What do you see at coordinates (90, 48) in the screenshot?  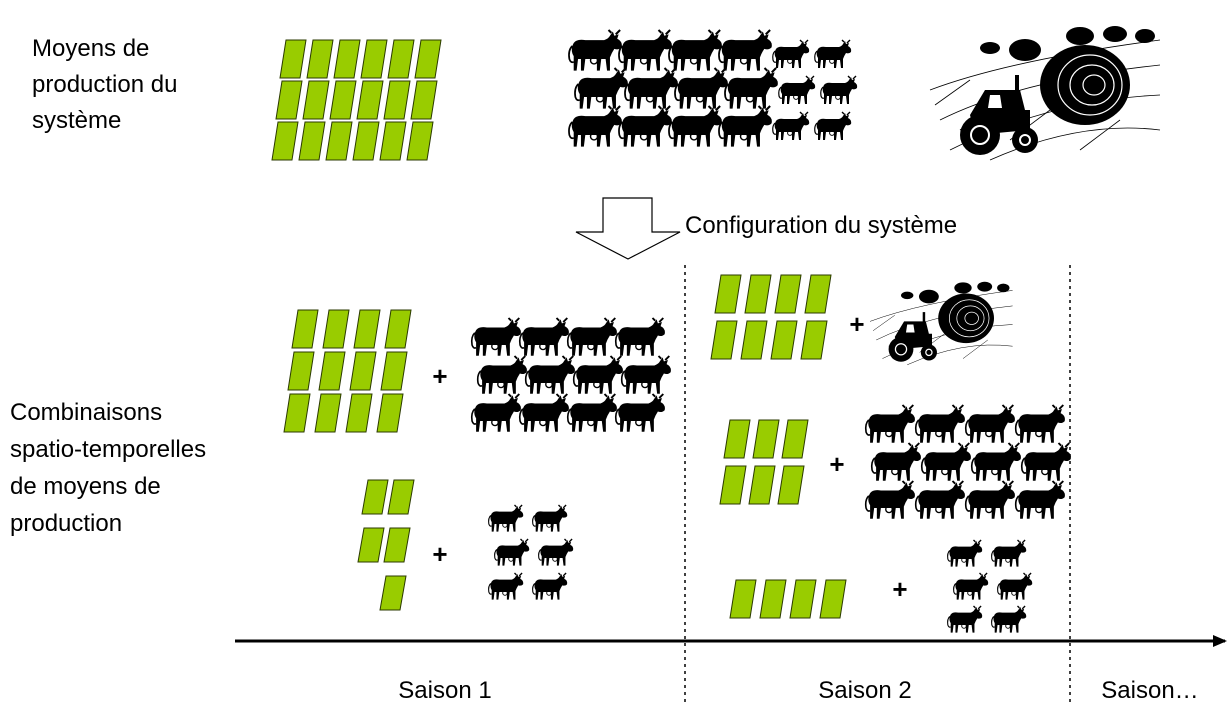 I see `text-line: Moyens de` at bounding box center [90, 48].